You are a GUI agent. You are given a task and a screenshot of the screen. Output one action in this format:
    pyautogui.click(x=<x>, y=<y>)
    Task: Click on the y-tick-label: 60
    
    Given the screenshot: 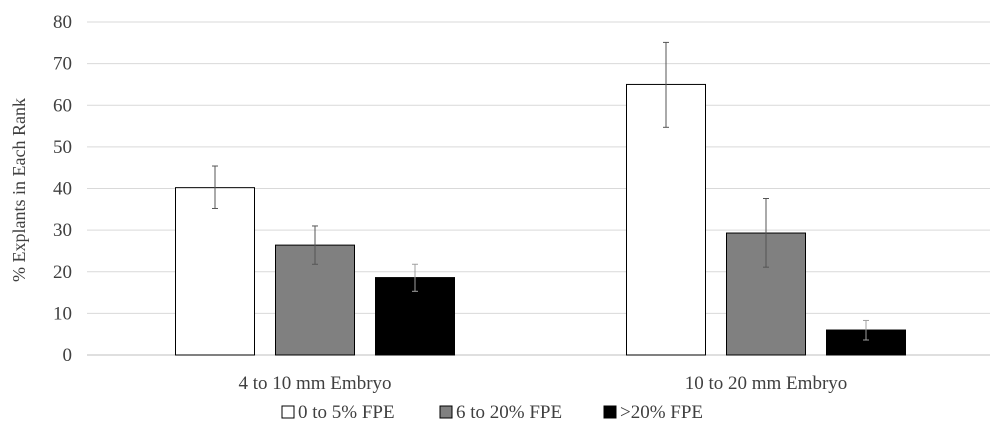 What is the action you would take?
    pyautogui.click(x=62, y=105)
    